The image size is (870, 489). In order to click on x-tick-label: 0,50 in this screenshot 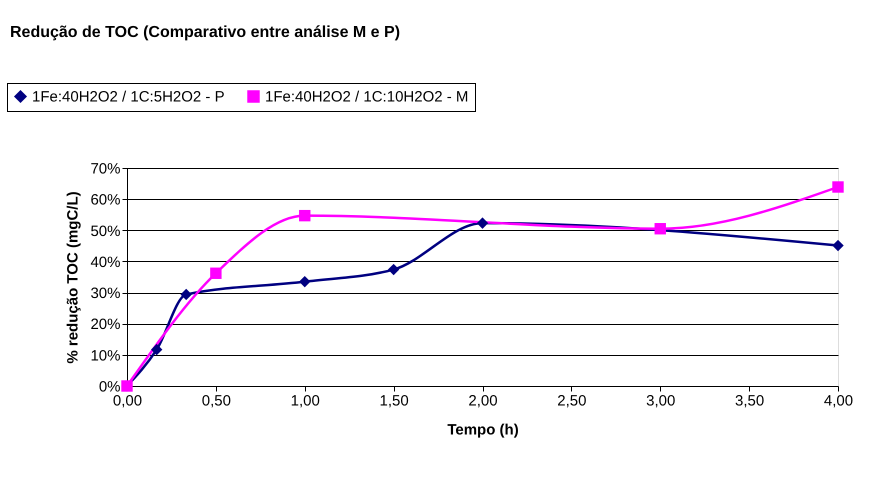, I will do `click(216, 401)`.